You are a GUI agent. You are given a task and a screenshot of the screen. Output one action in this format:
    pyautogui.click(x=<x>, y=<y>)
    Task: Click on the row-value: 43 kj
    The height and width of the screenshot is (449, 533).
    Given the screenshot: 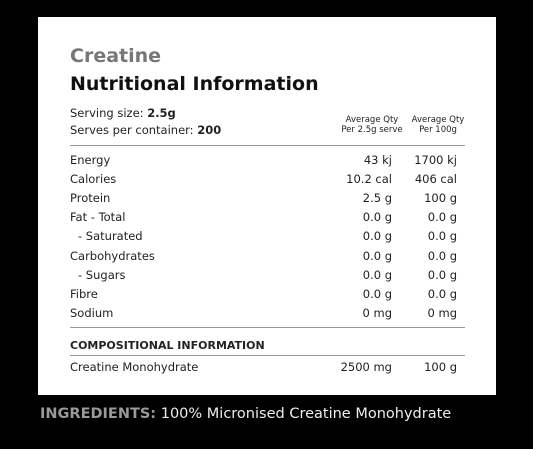 What is the action you would take?
    pyautogui.click(x=377, y=160)
    